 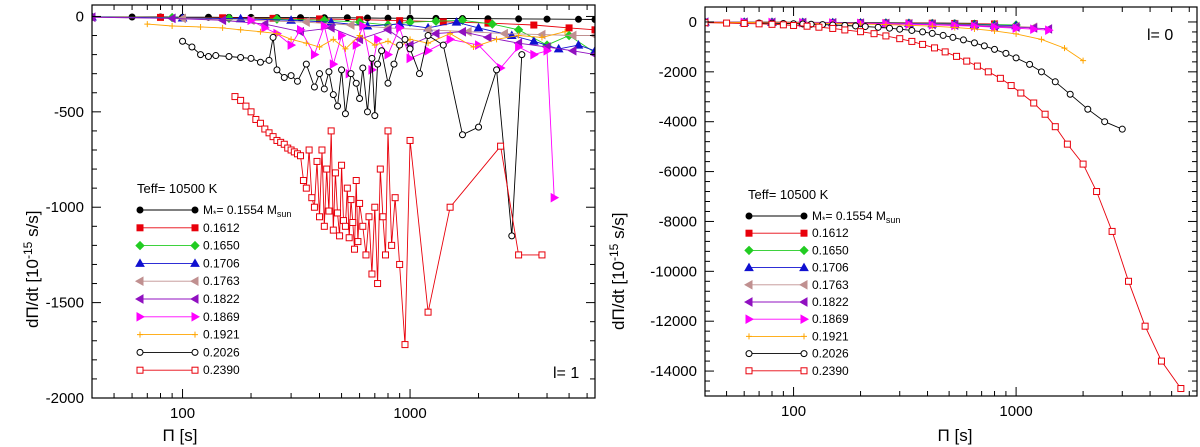 What do you see at coordinates (797, 371) in the screenshot?
I see `right-legend-item: 0.2390` at bounding box center [797, 371].